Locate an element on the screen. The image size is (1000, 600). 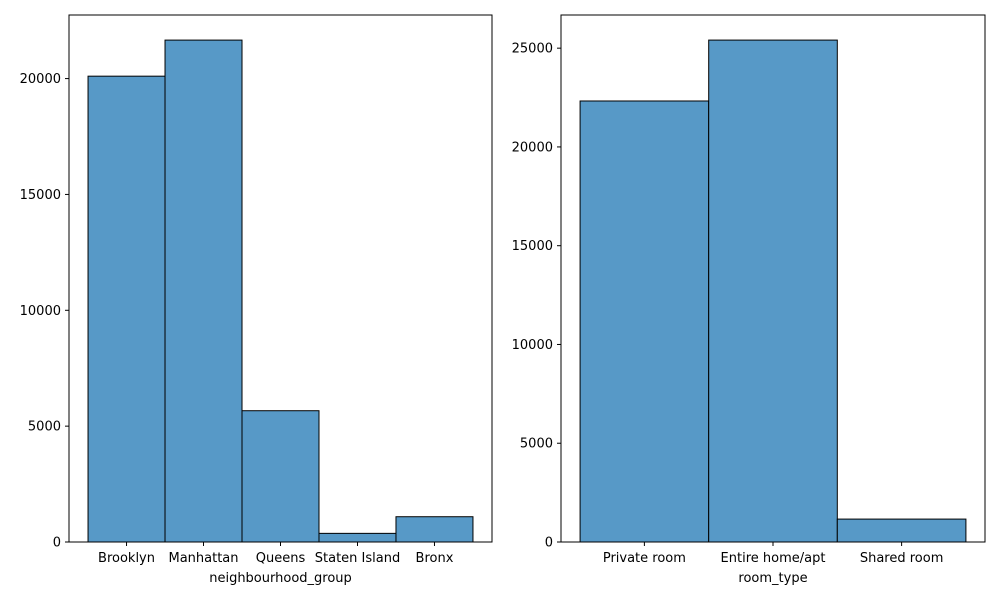
x-axis-label: room_type is located at coordinates (772, 578).